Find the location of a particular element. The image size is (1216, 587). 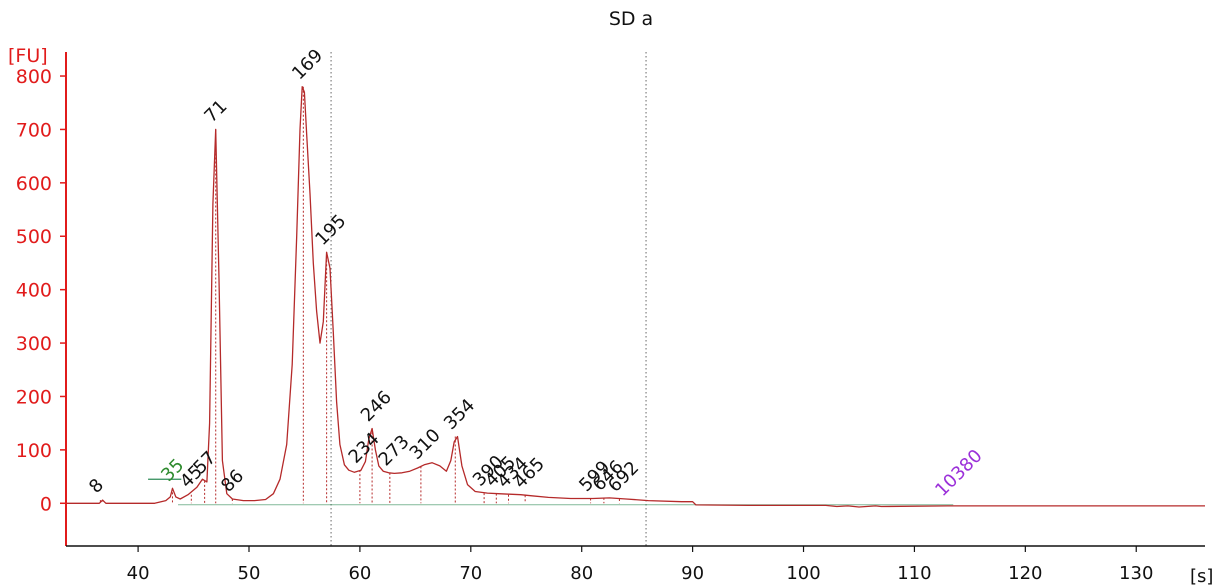

y-tick-label: 400 is located at coordinates (34, 291).